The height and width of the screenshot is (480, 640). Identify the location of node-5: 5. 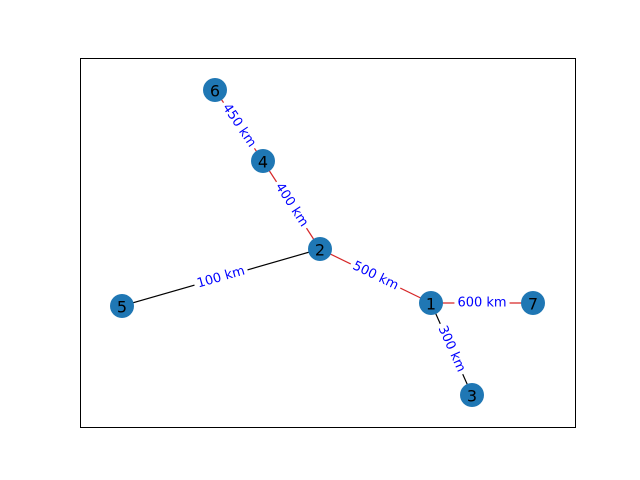
(122, 306).